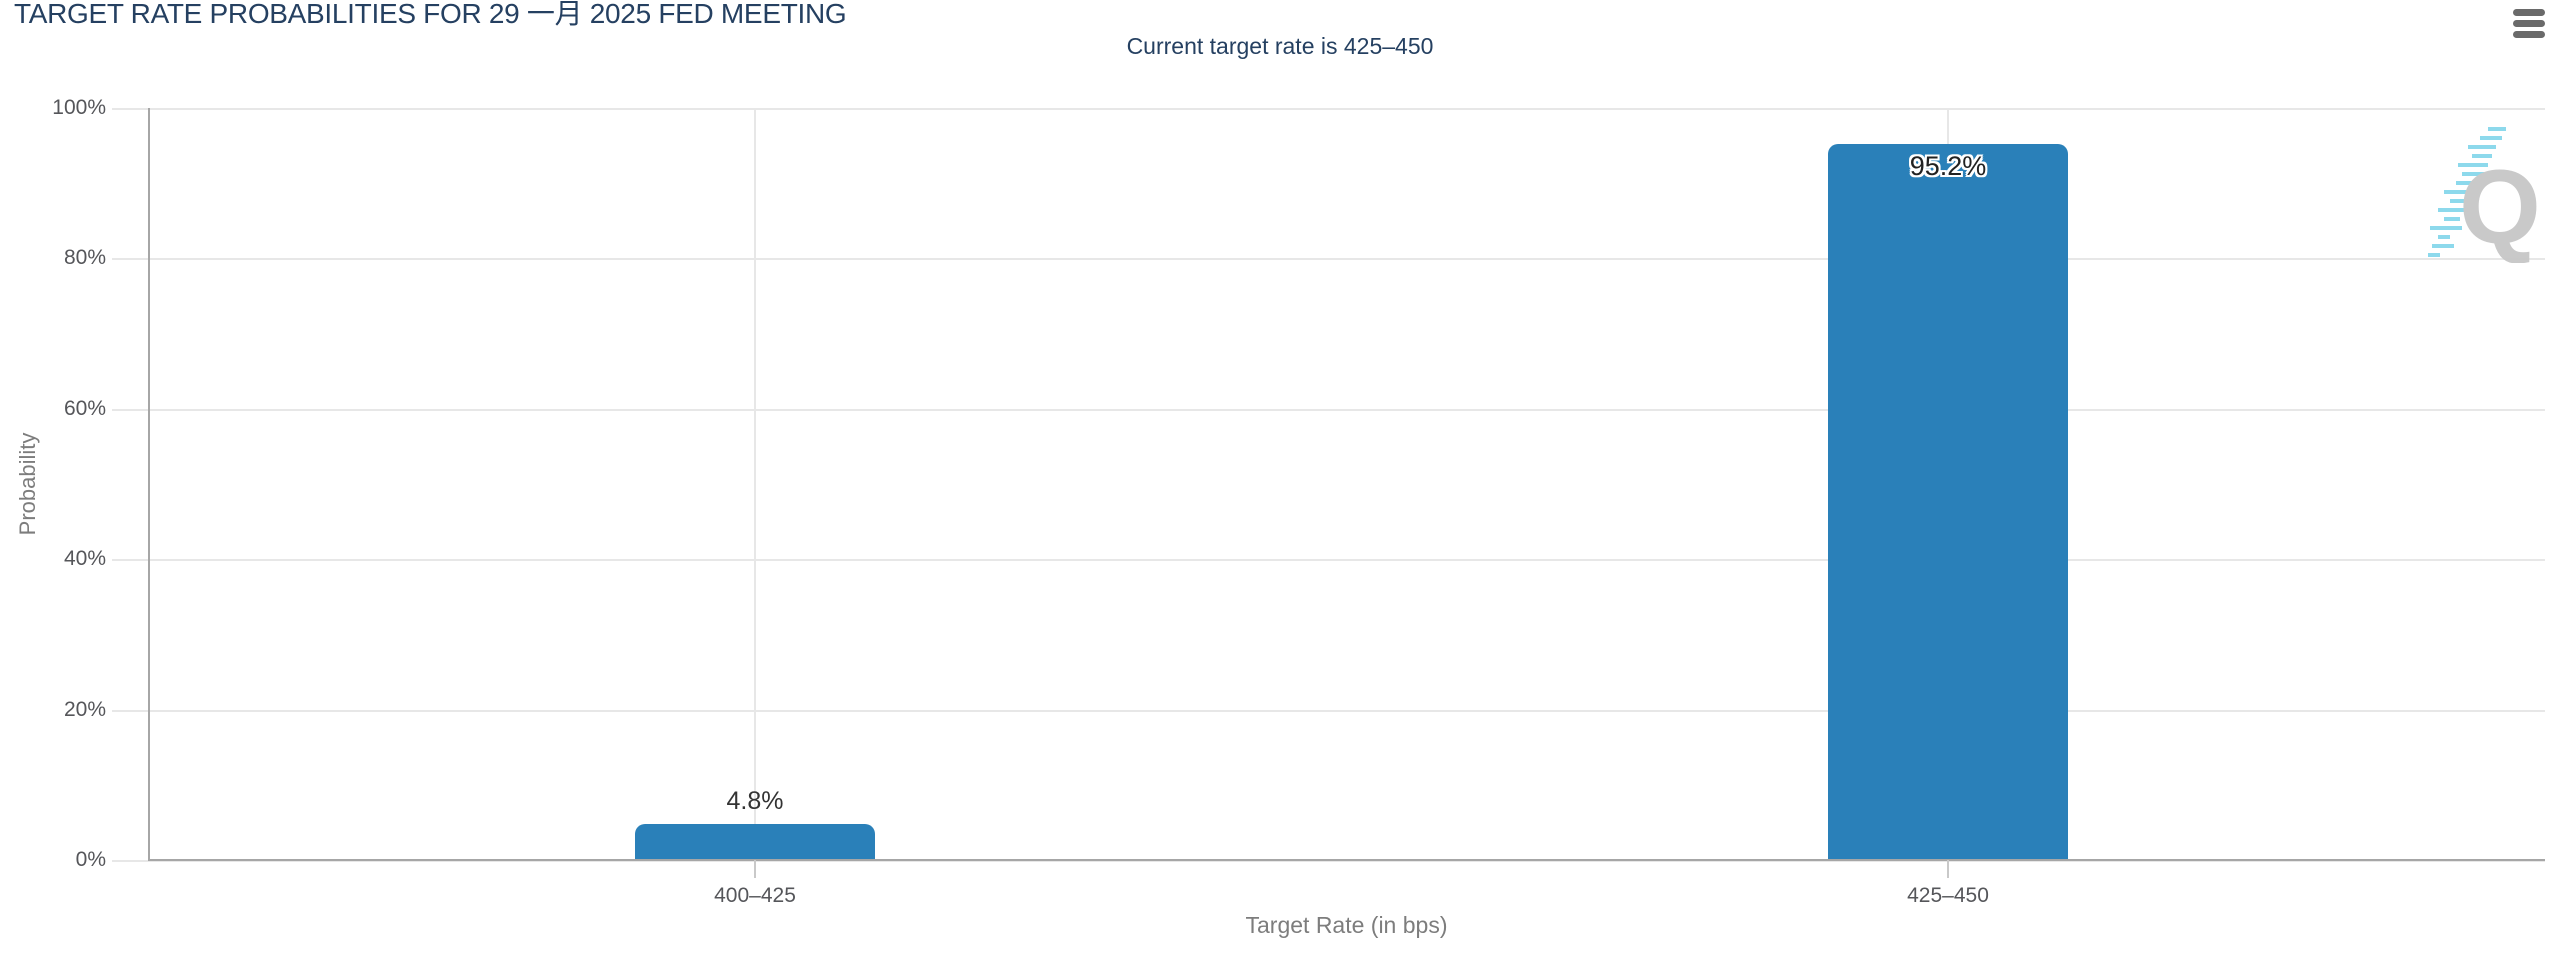 The height and width of the screenshot is (953, 2560). Describe the element at coordinates (84, 709) in the screenshot. I see `y-tick-label: 20%` at that location.